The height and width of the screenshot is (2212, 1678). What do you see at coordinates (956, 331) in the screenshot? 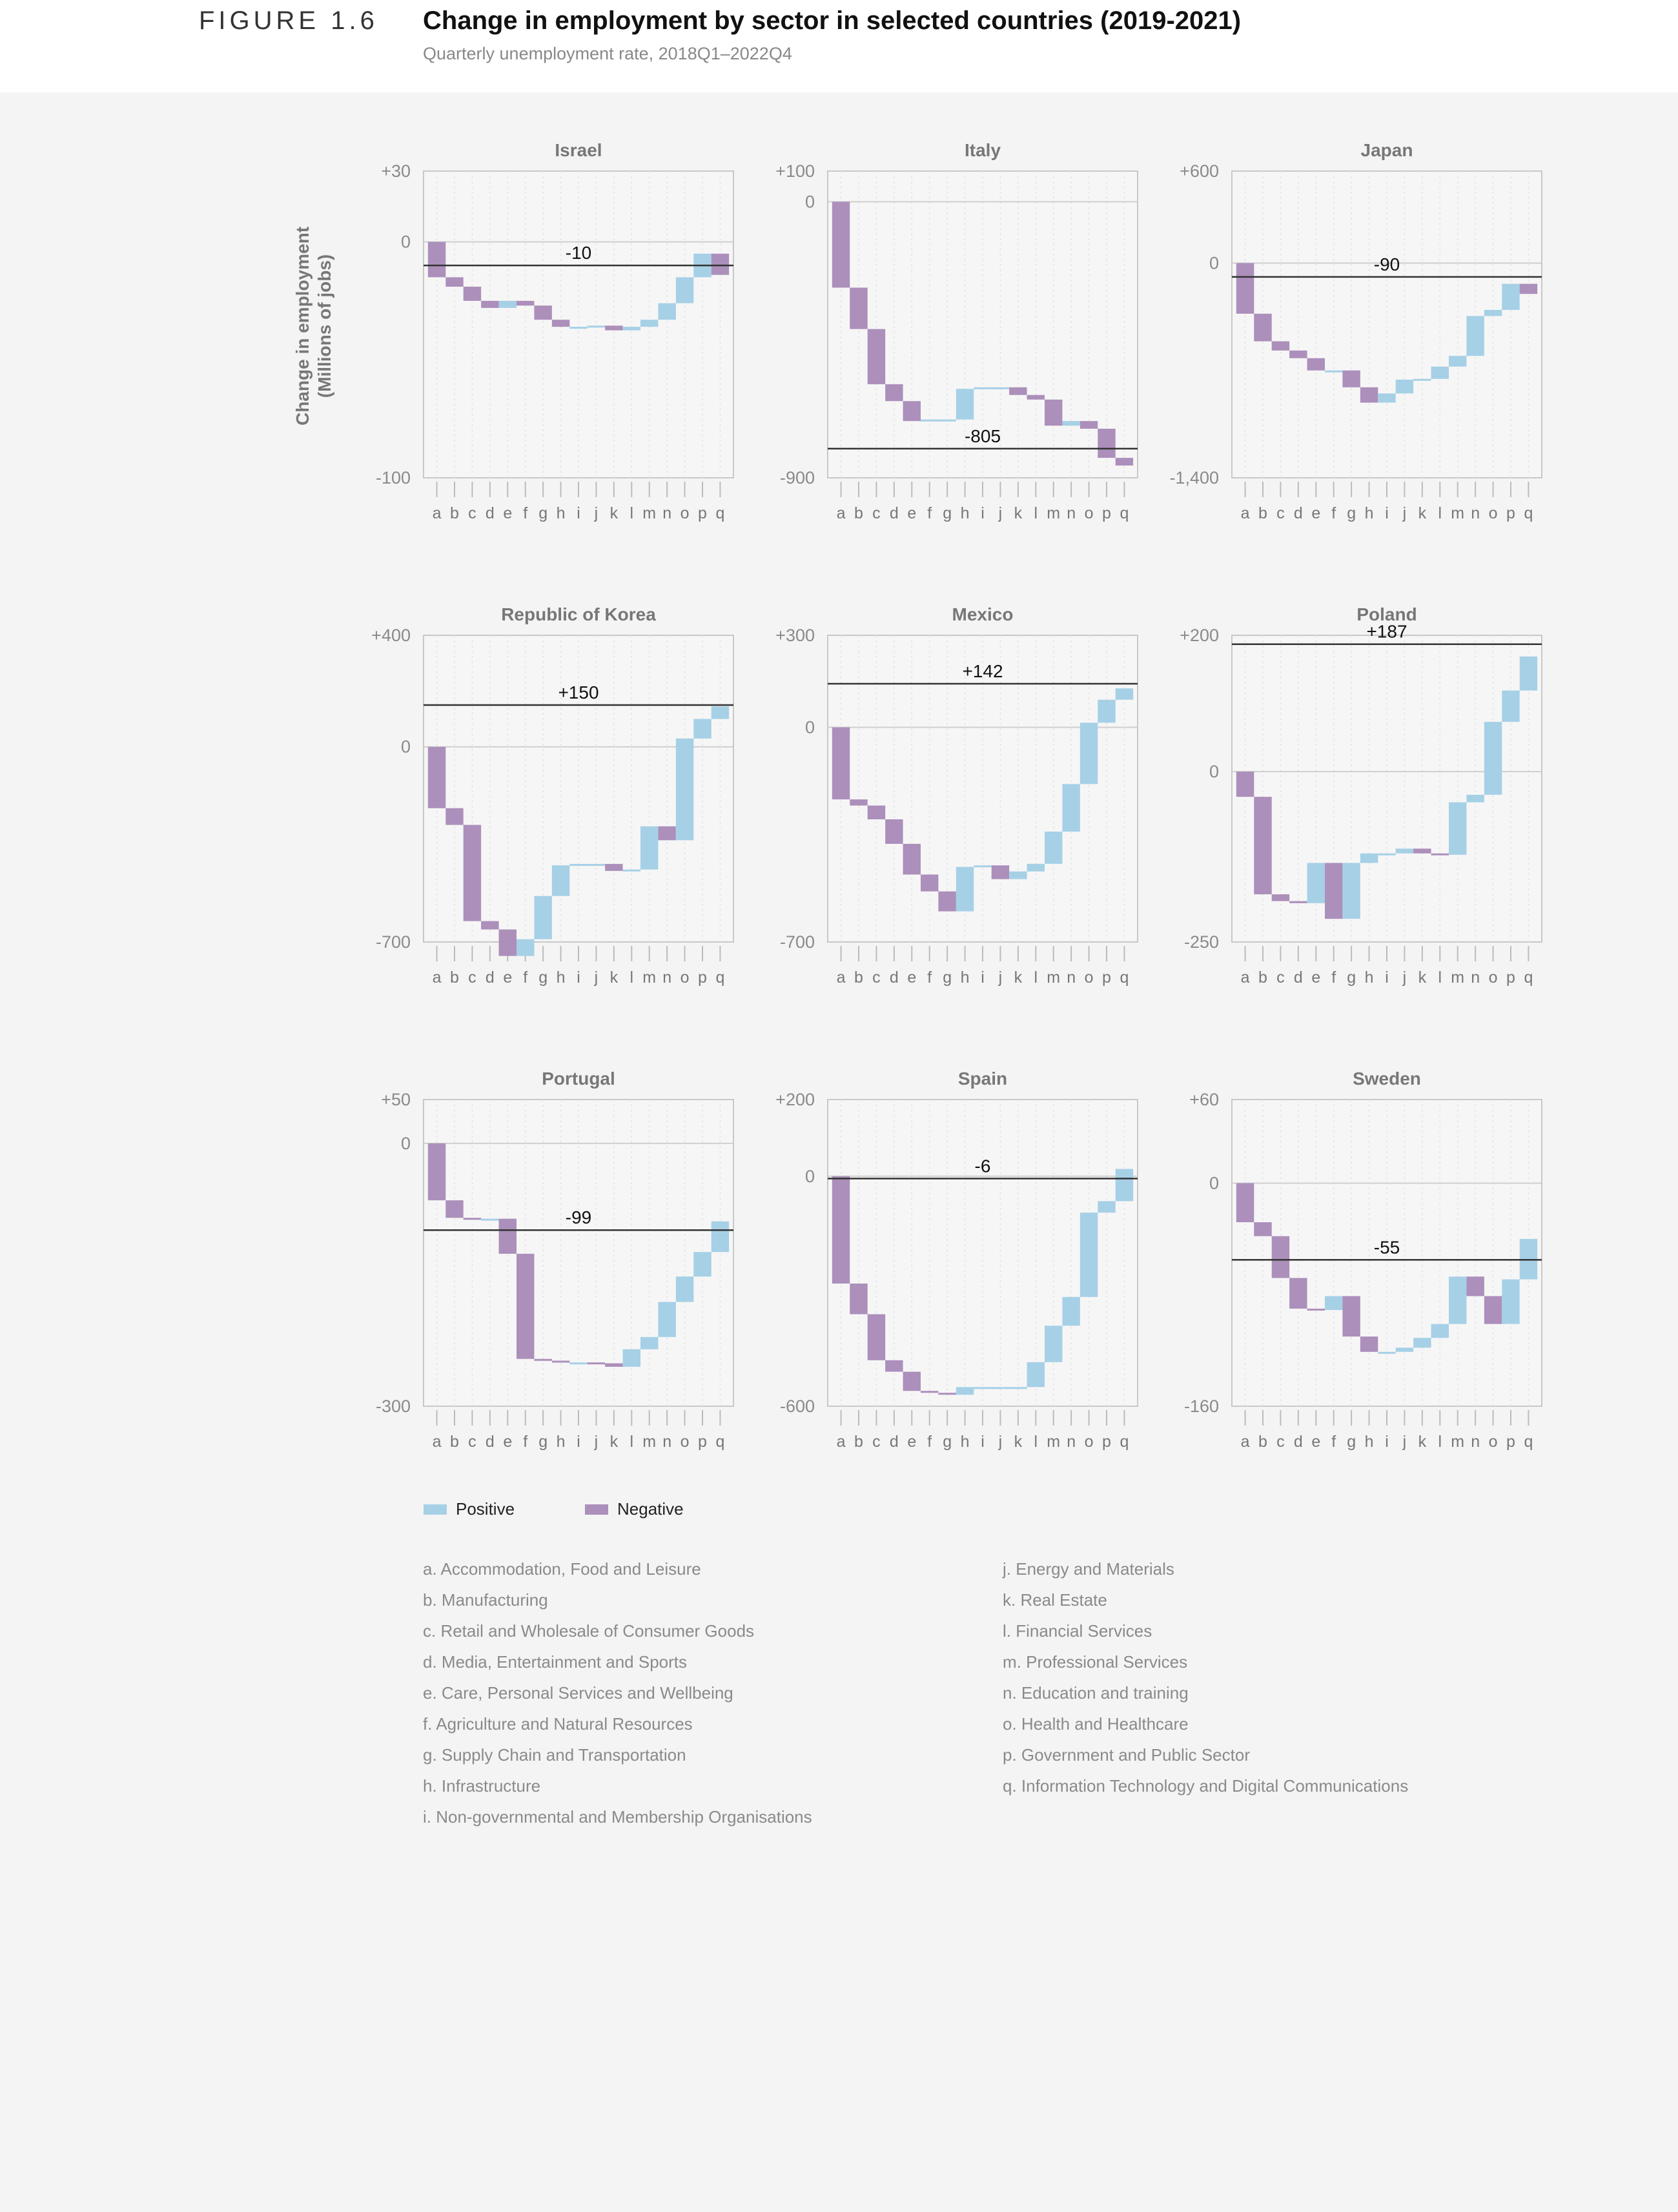
I see `chart-panel: a b c d e f g h i j k l m n o p q -805 +100 0 -900 Italy` at bounding box center [956, 331].